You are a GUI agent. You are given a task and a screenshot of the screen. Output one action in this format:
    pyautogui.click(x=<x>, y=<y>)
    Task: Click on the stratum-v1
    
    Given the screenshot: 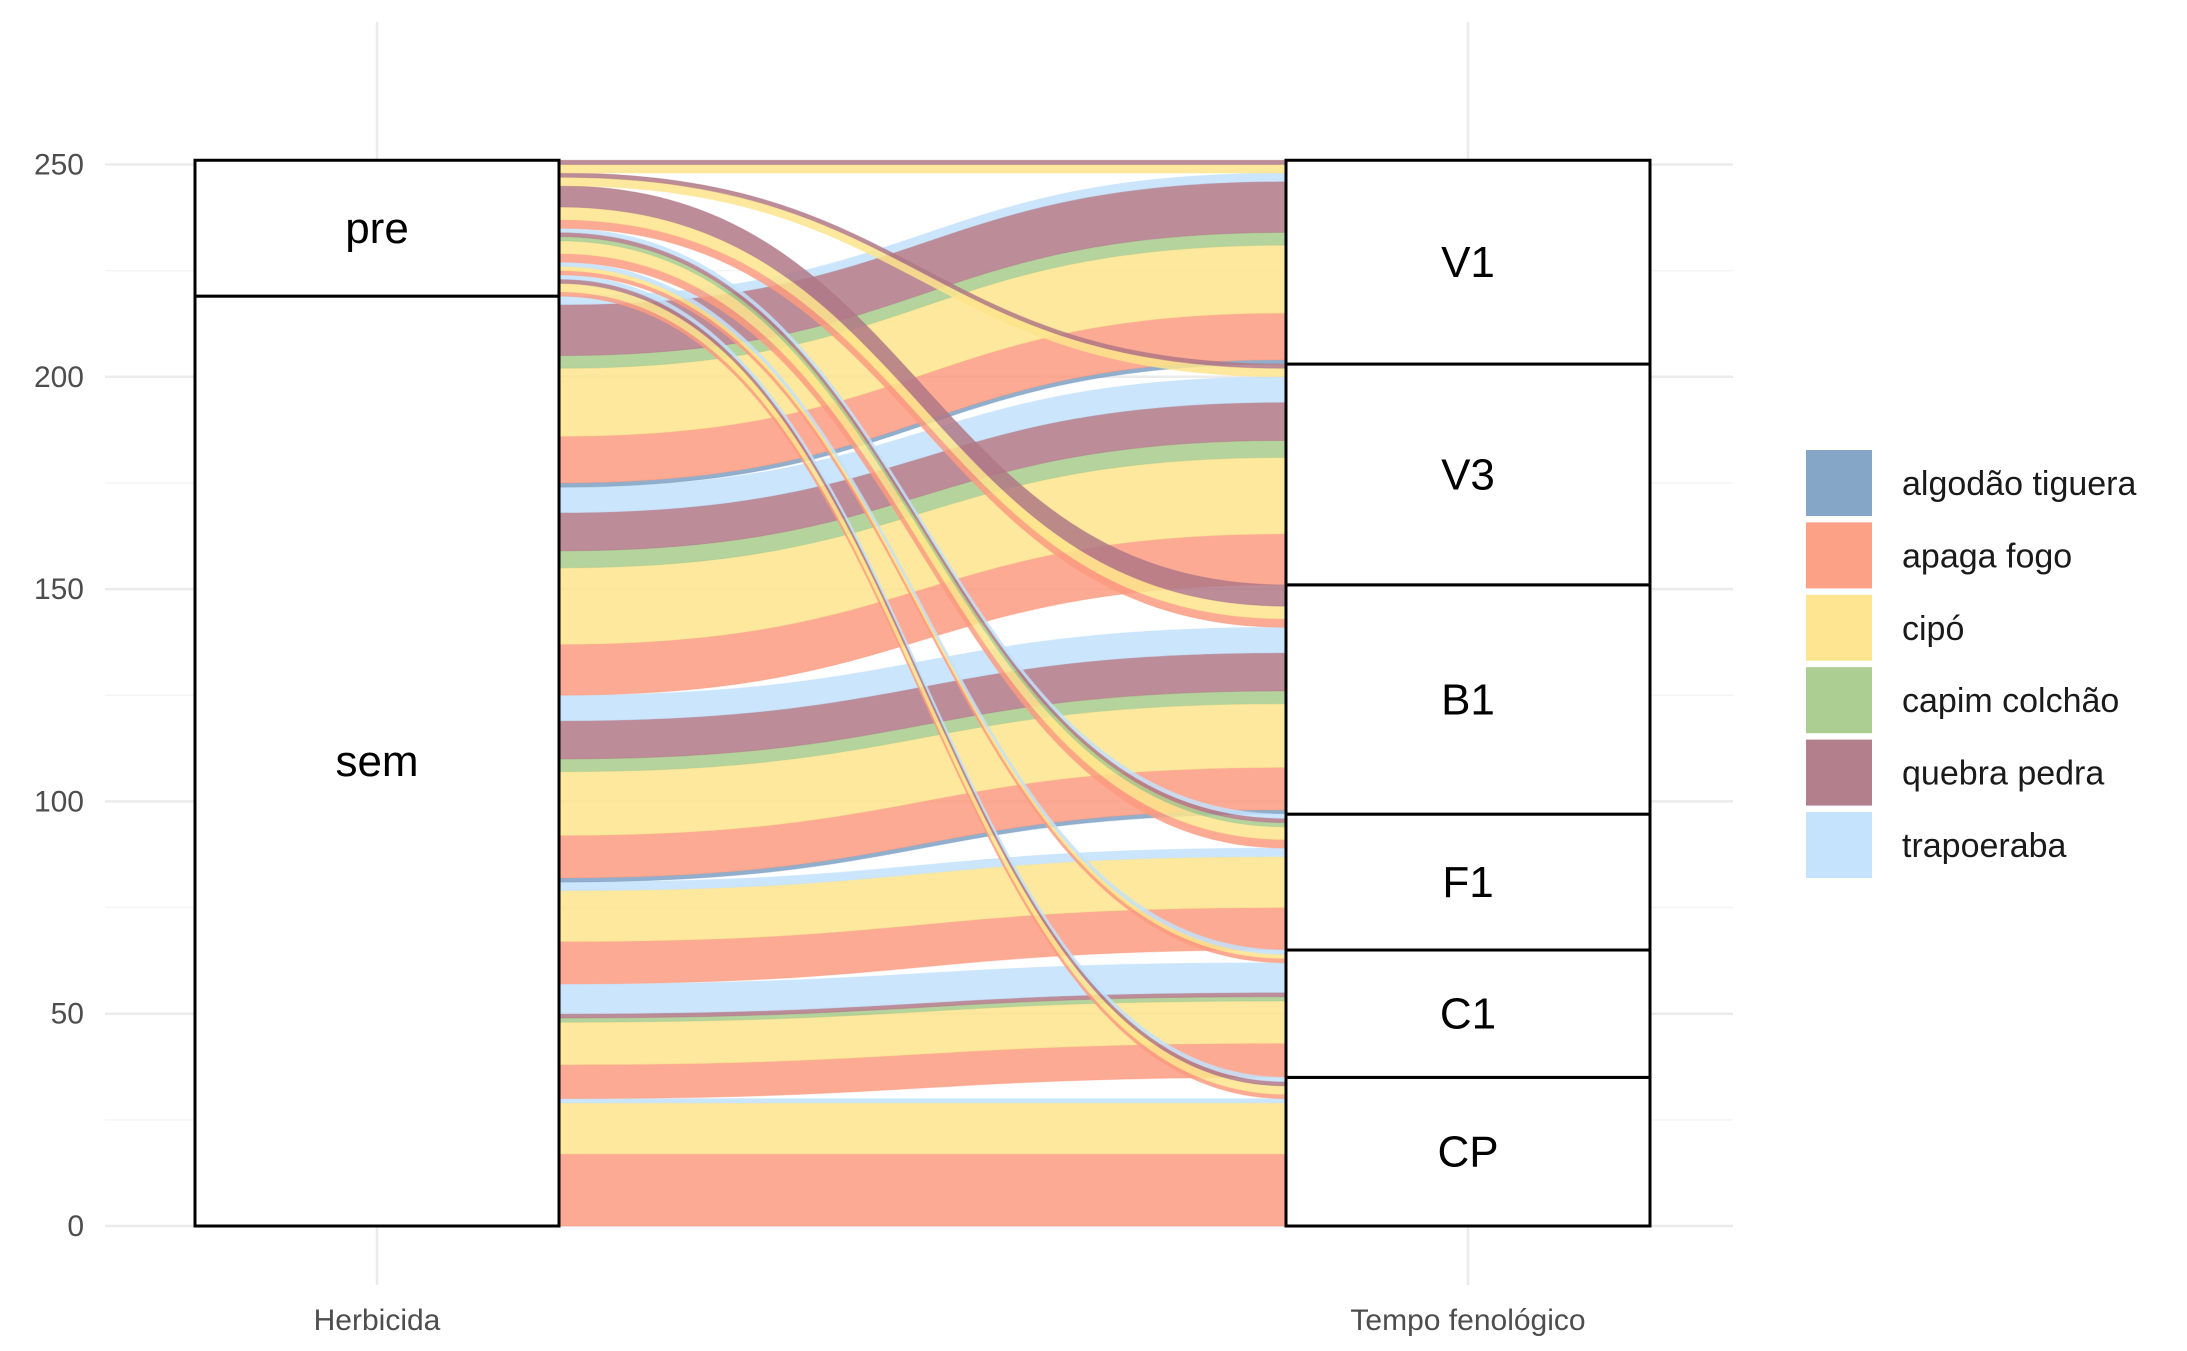 What is the action you would take?
    pyautogui.click(x=1468, y=262)
    